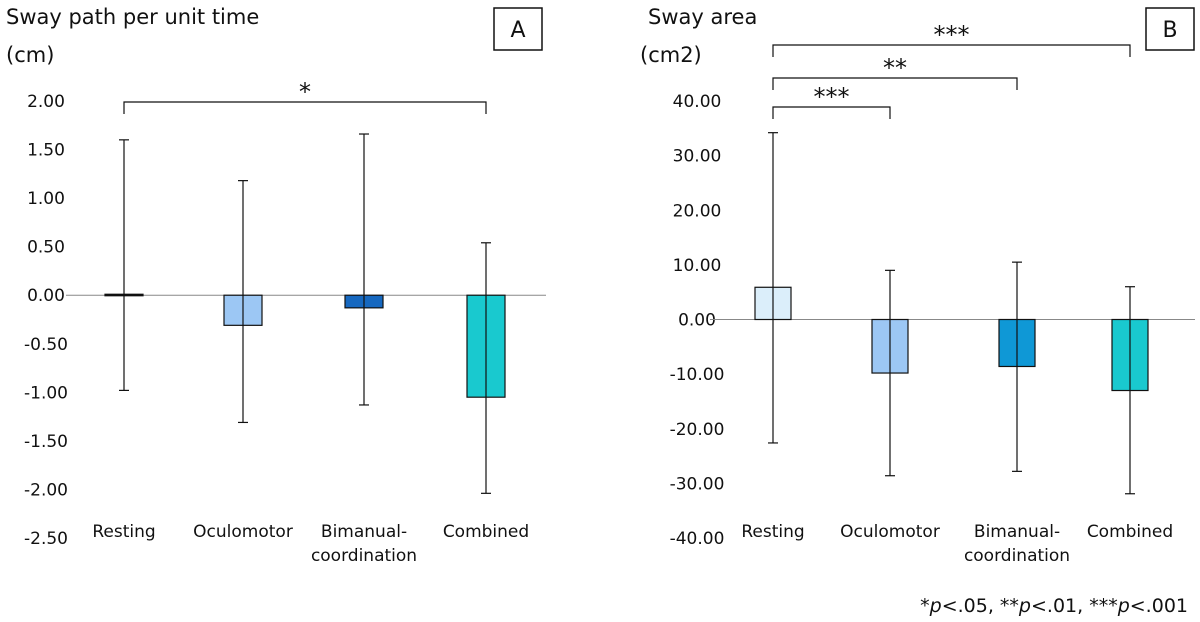 The width and height of the screenshot is (1200, 622). Describe the element at coordinates (46, 248) in the screenshot. I see `panel-a-ytick-label: 0.50` at that location.